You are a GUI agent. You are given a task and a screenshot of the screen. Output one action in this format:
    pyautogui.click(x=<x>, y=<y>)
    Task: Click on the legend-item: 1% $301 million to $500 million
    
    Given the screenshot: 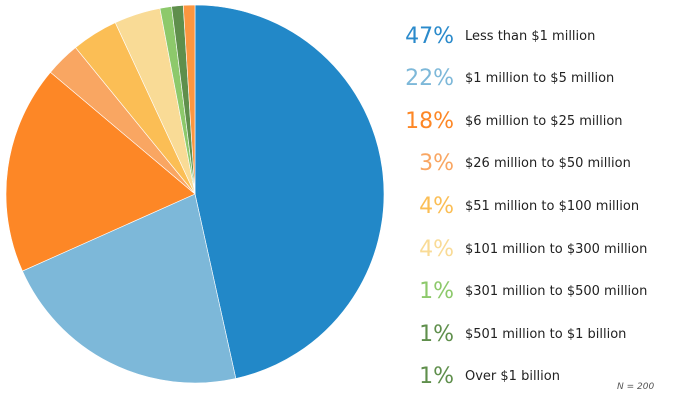 What is the action you would take?
    pyautogui.click(x=519, y=292)
    